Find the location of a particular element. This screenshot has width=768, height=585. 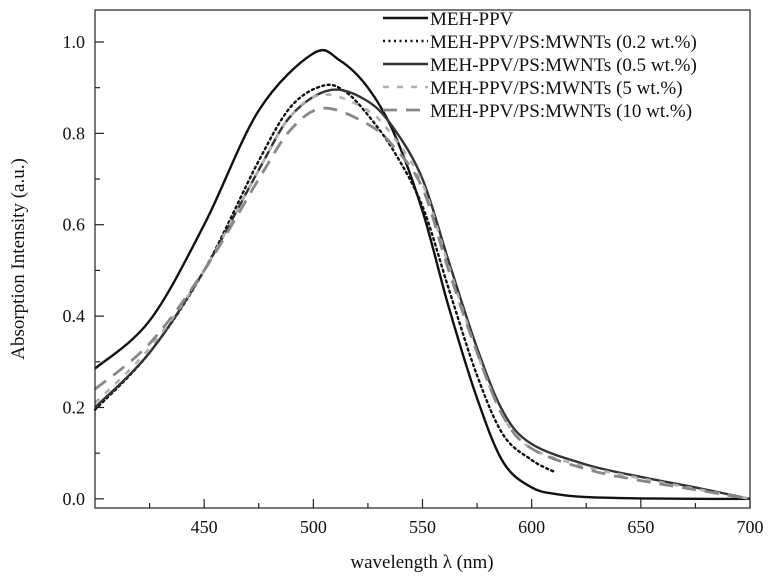

y-tick-label: 0.0 is located at coordinates (74, 499).